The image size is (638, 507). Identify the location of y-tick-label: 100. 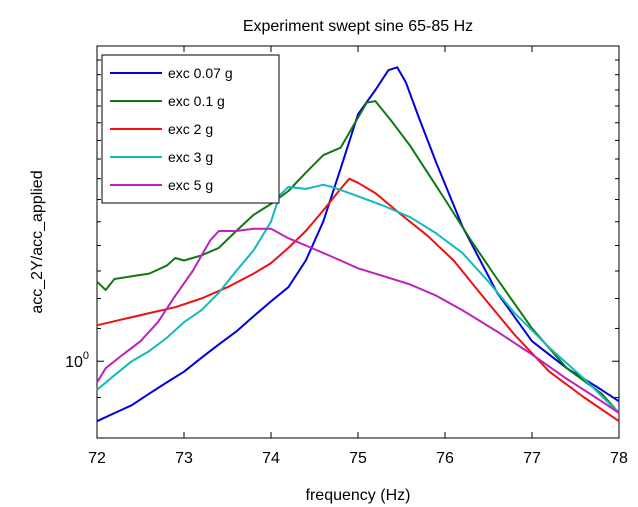
(77, 360).